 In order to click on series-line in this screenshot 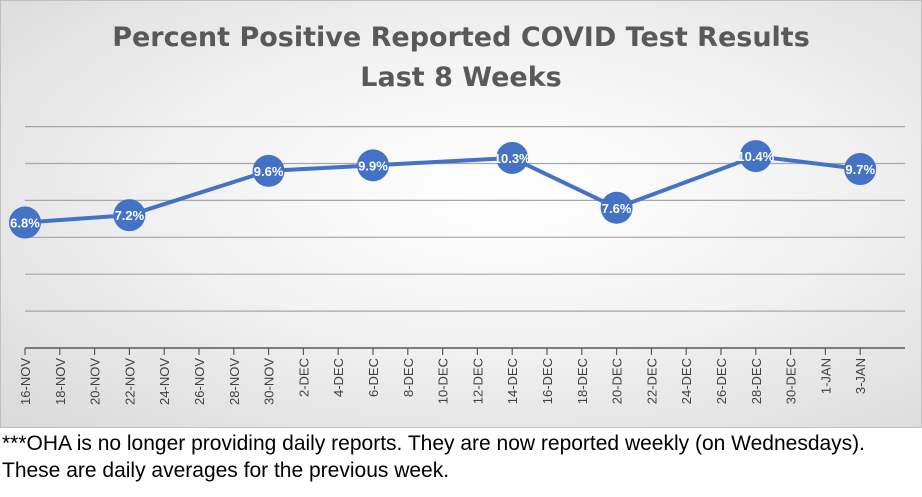, I will do `click(442, 189)`.